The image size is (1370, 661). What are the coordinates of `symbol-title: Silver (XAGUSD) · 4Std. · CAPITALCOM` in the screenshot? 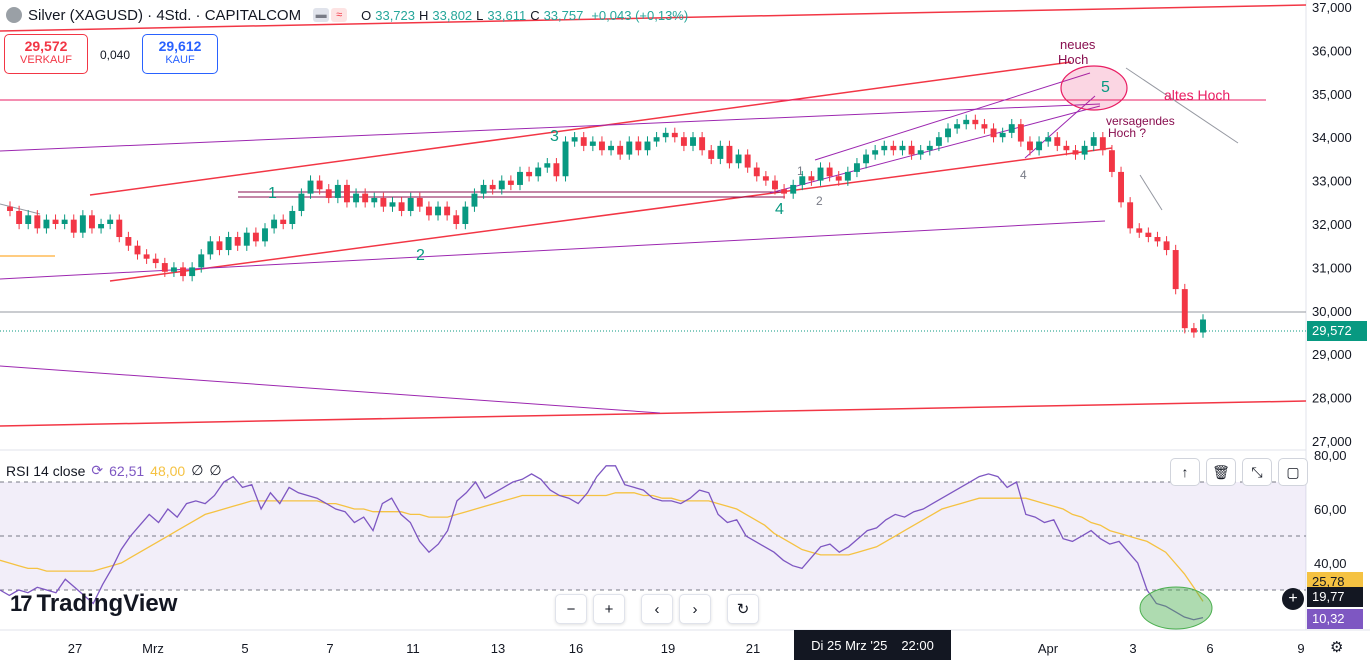 It's located at (165, 15).